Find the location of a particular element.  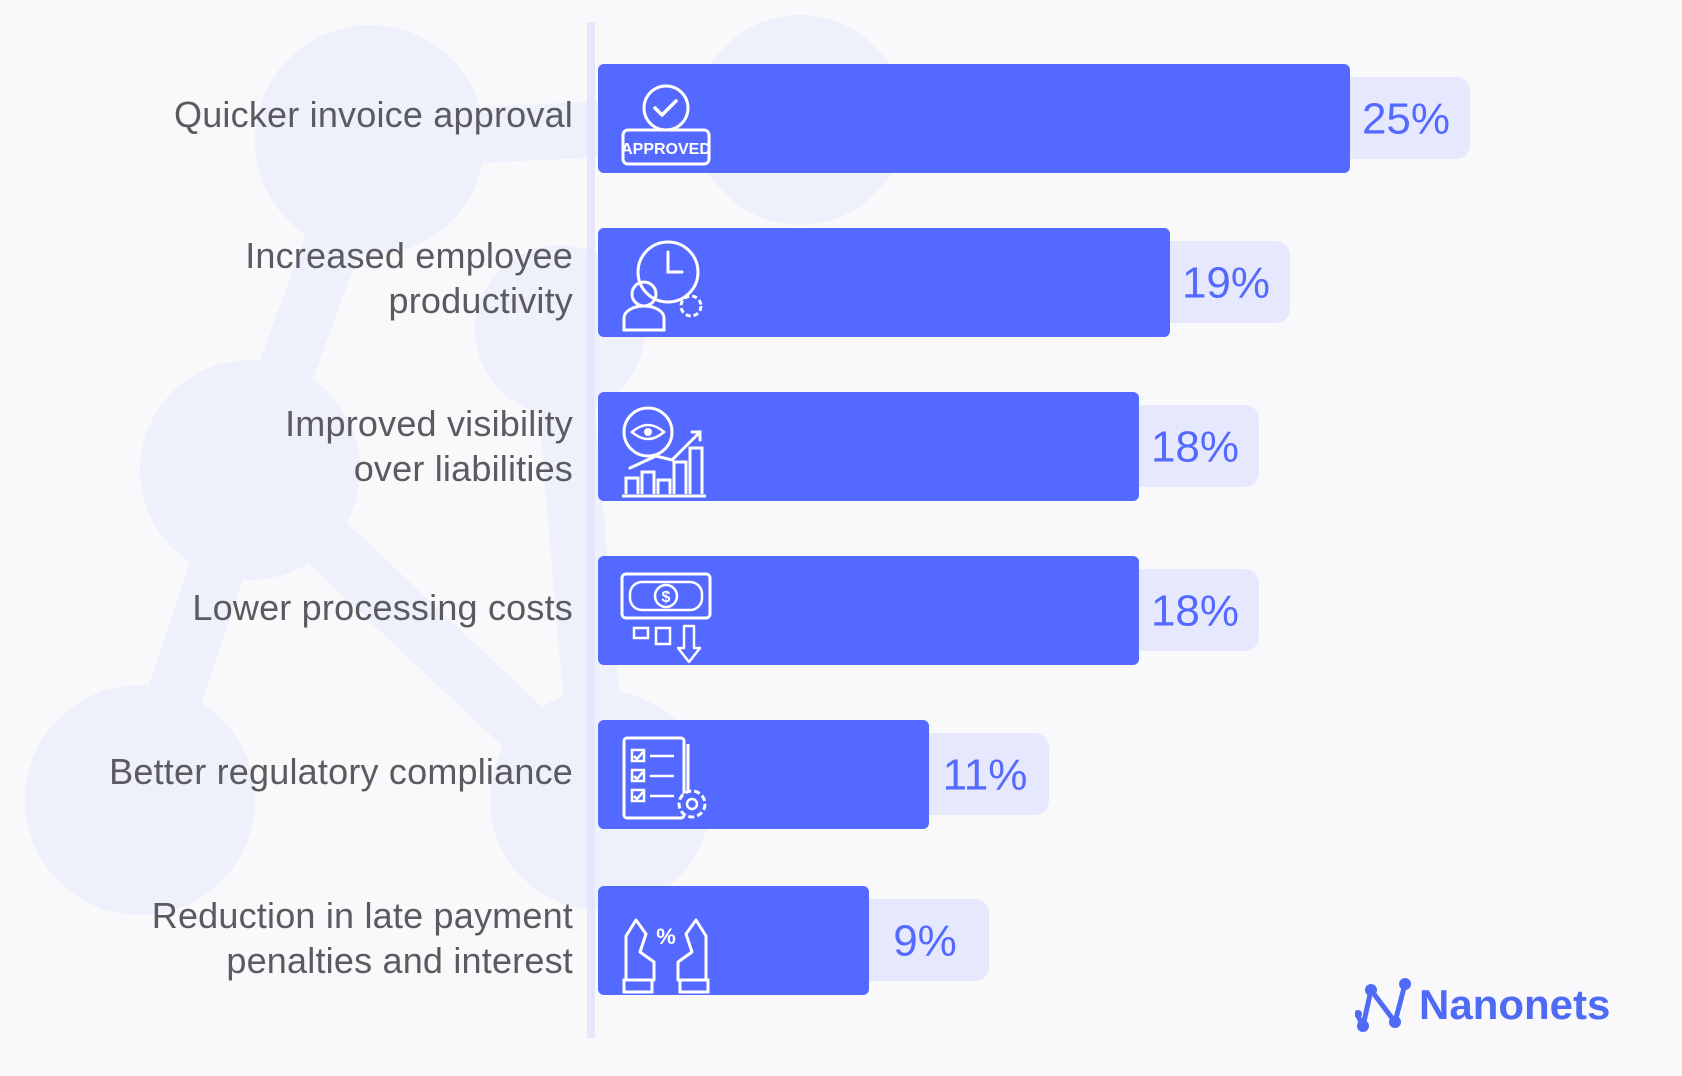

nanonets-logo: Nanonets is located at coordinates (1482, 1005).